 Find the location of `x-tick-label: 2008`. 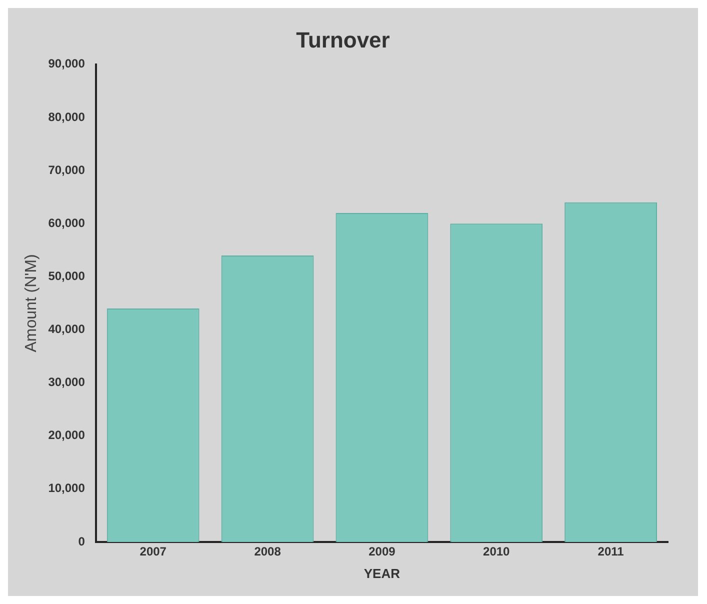

x-tick-label: 2008 is located at coordinates (268, 551).